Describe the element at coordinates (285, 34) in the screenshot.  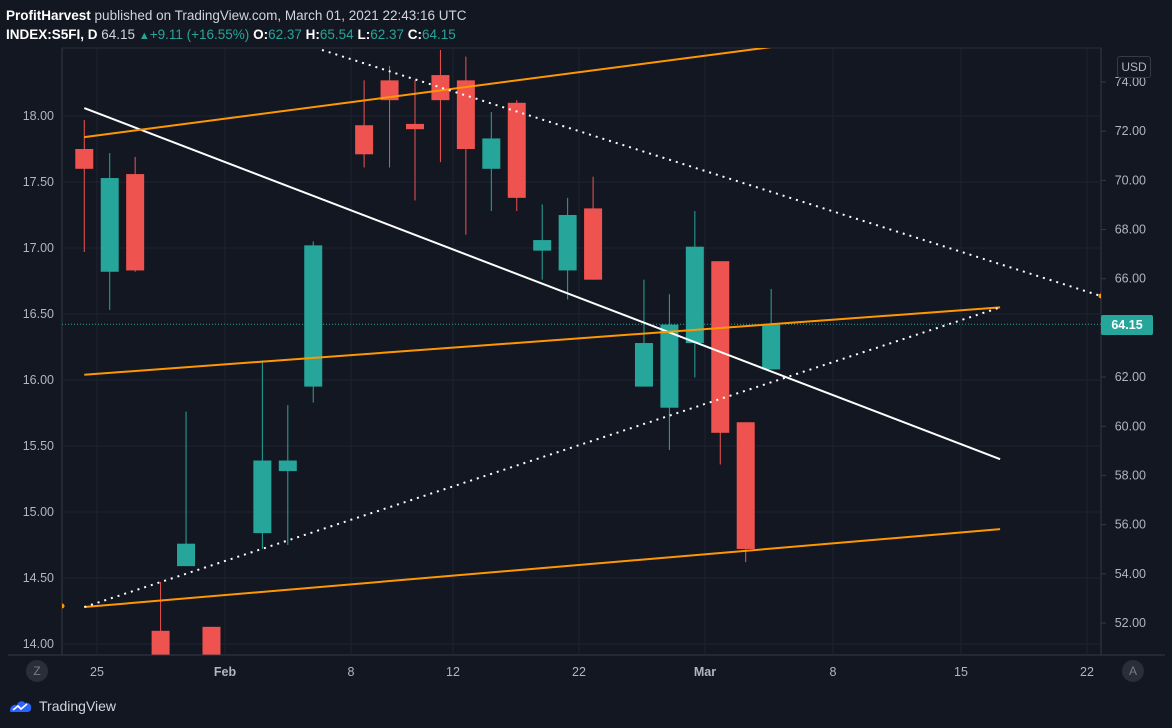
I see `open-value: 62.37` at that location.